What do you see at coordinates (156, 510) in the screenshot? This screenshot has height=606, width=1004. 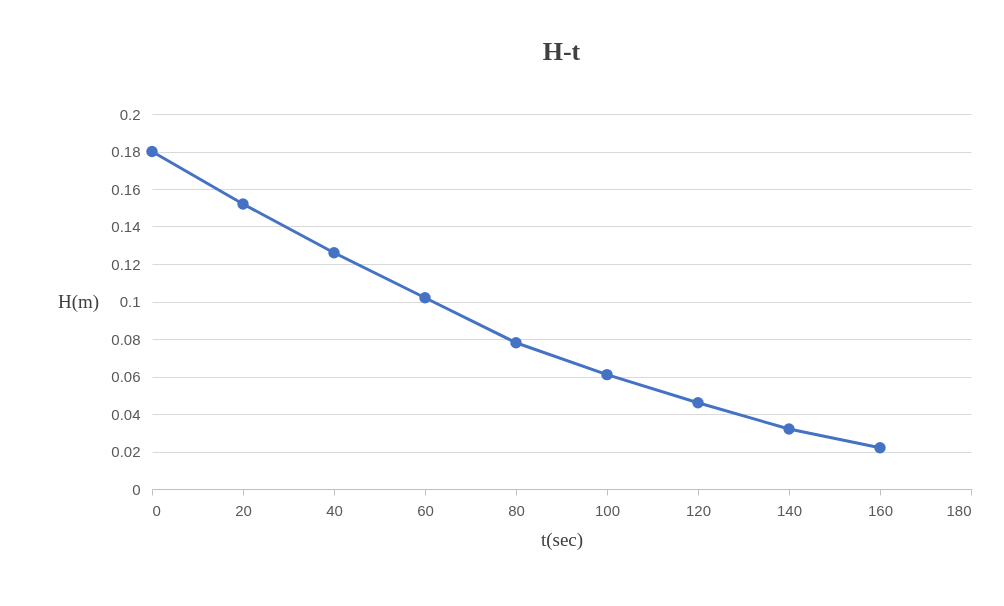 I see `x-tick-label: 0` at bounding box center [156, 510].